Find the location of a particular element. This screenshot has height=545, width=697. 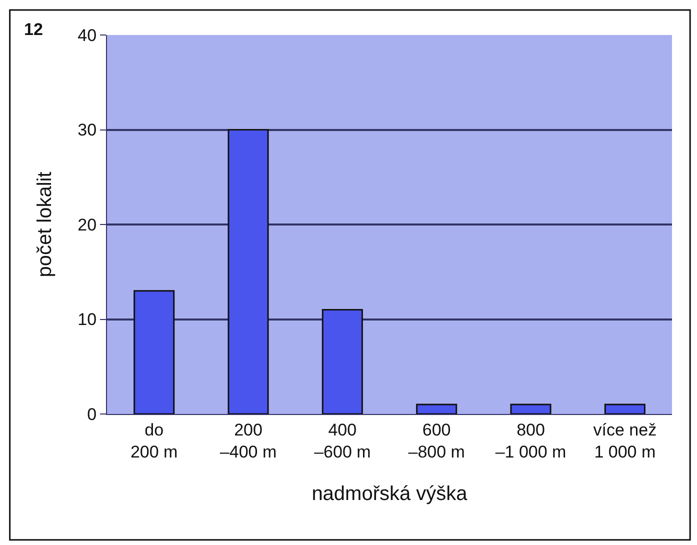

y-tick-label: 30 is located at coordinates (87, 130).